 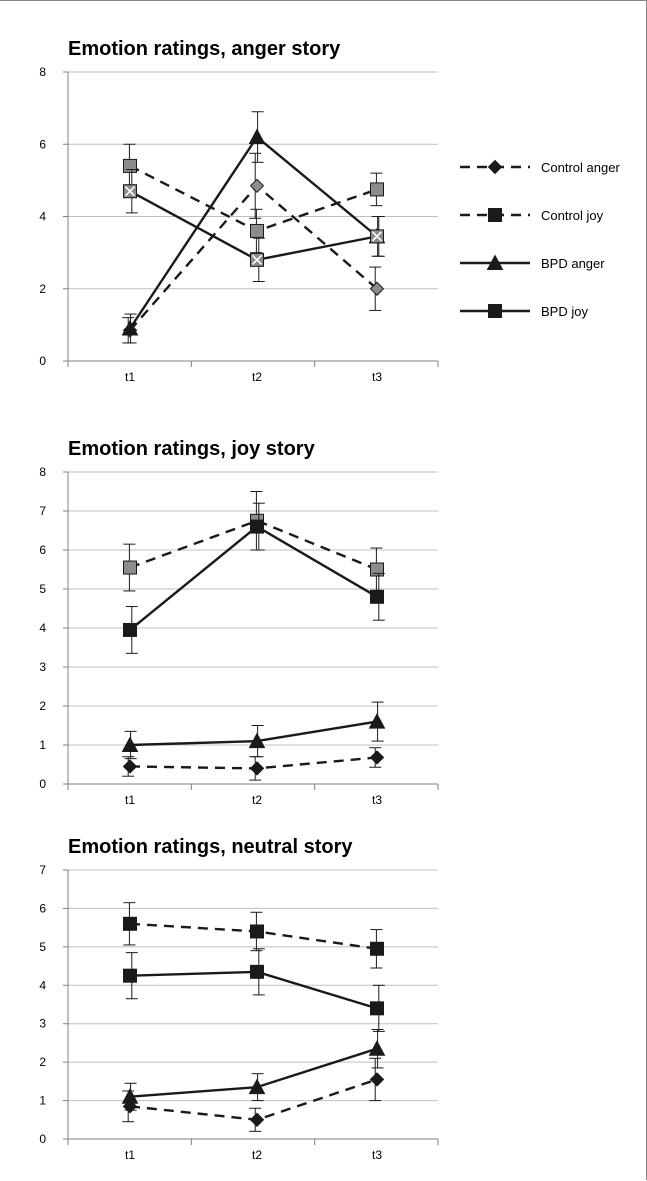 I want to click on legend-item: BPD anger, so click(x=532, y=262).